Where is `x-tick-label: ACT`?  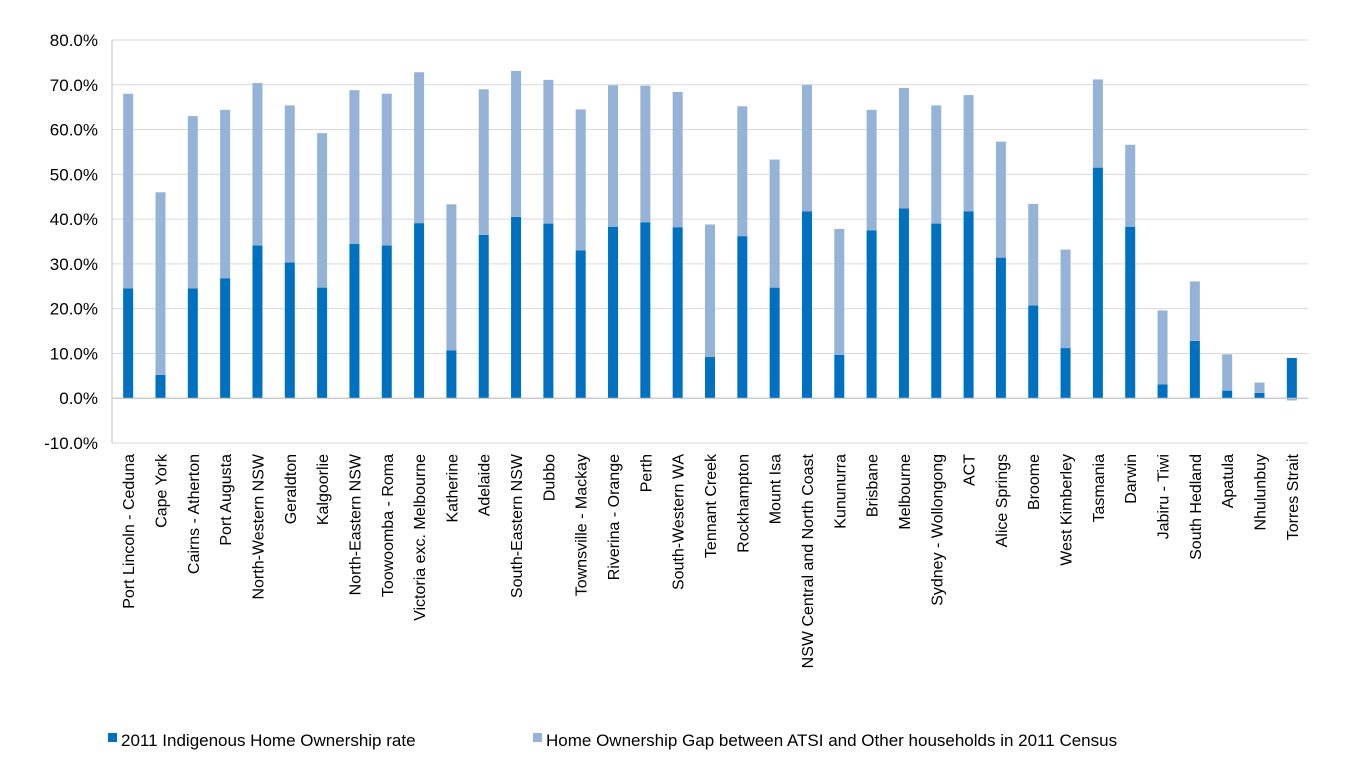 x-tick-label: ACT is located at coordinates (970, 470).